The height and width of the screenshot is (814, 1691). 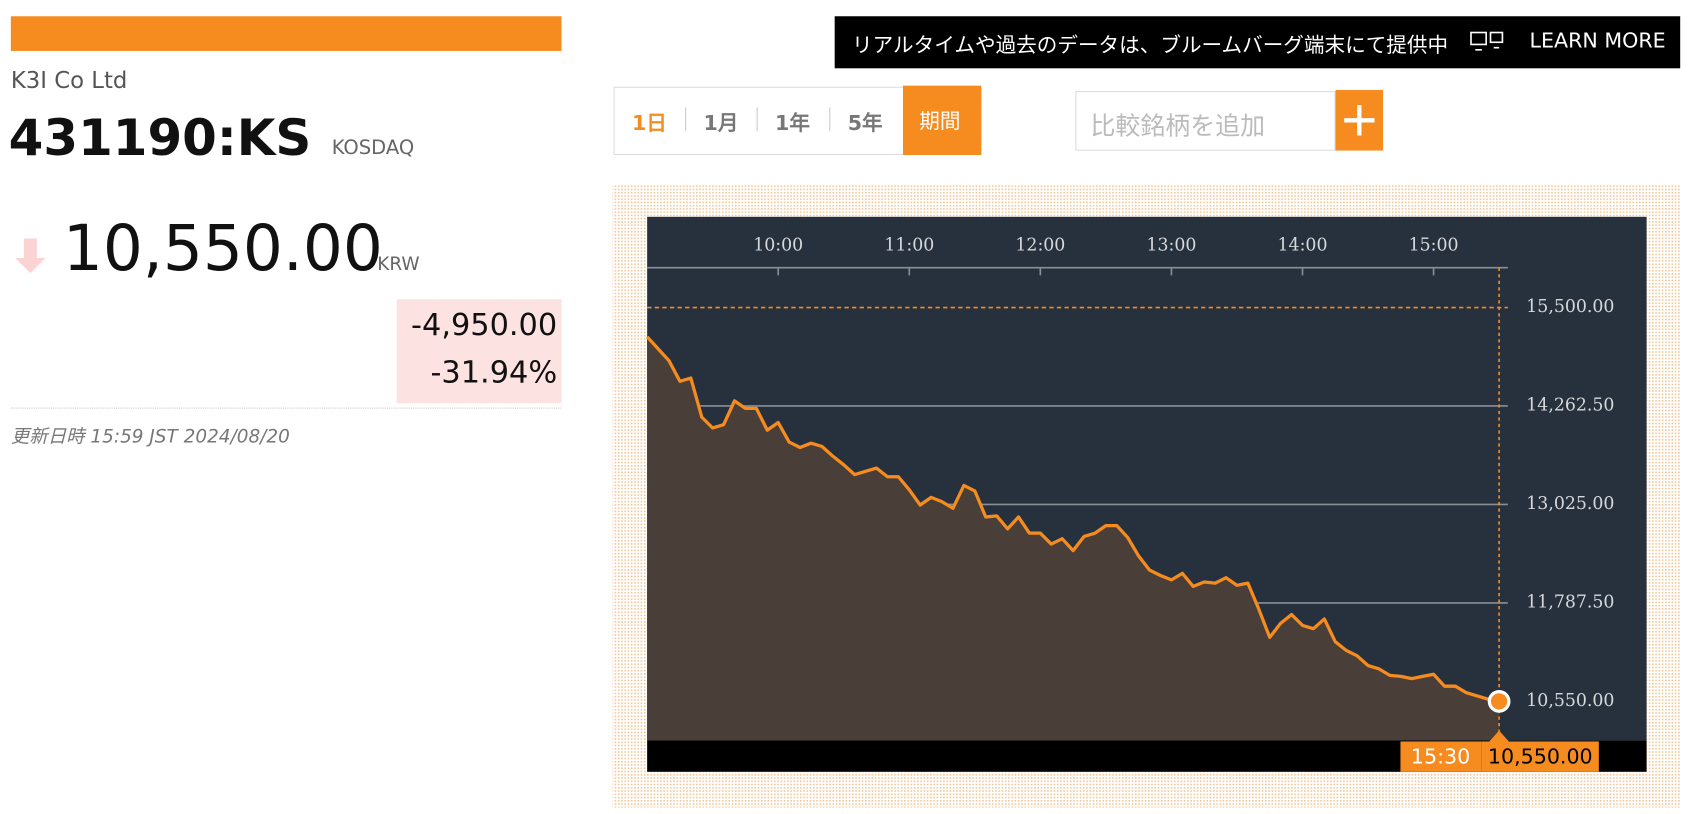 What do you see at coordinates (1434, 246) in the screenshot?
I see `x-tick-label: 15:00` at bounding box center [1434, 246].